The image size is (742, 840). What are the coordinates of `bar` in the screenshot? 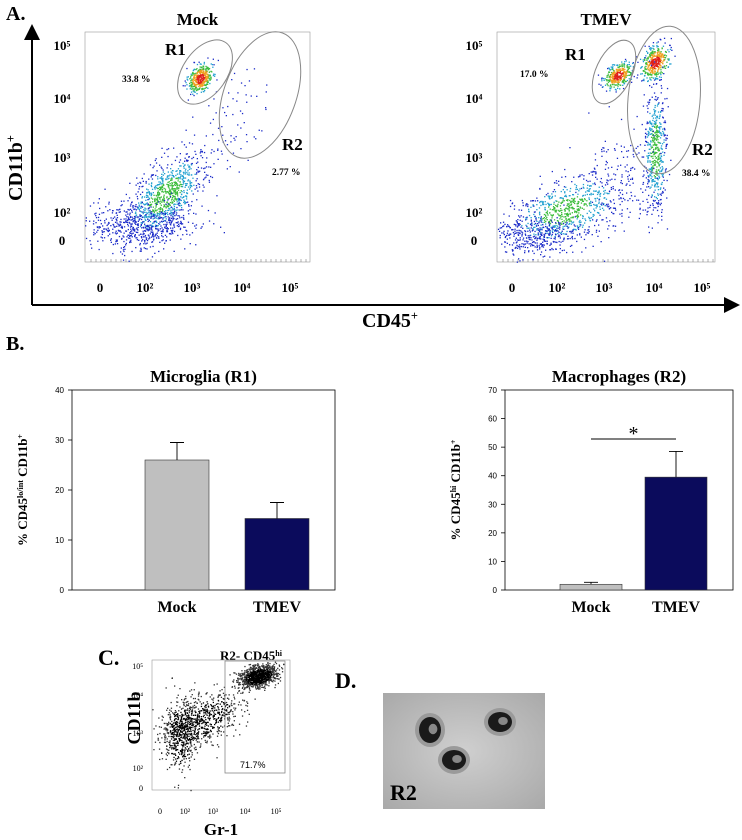 It's located at (177, 525).